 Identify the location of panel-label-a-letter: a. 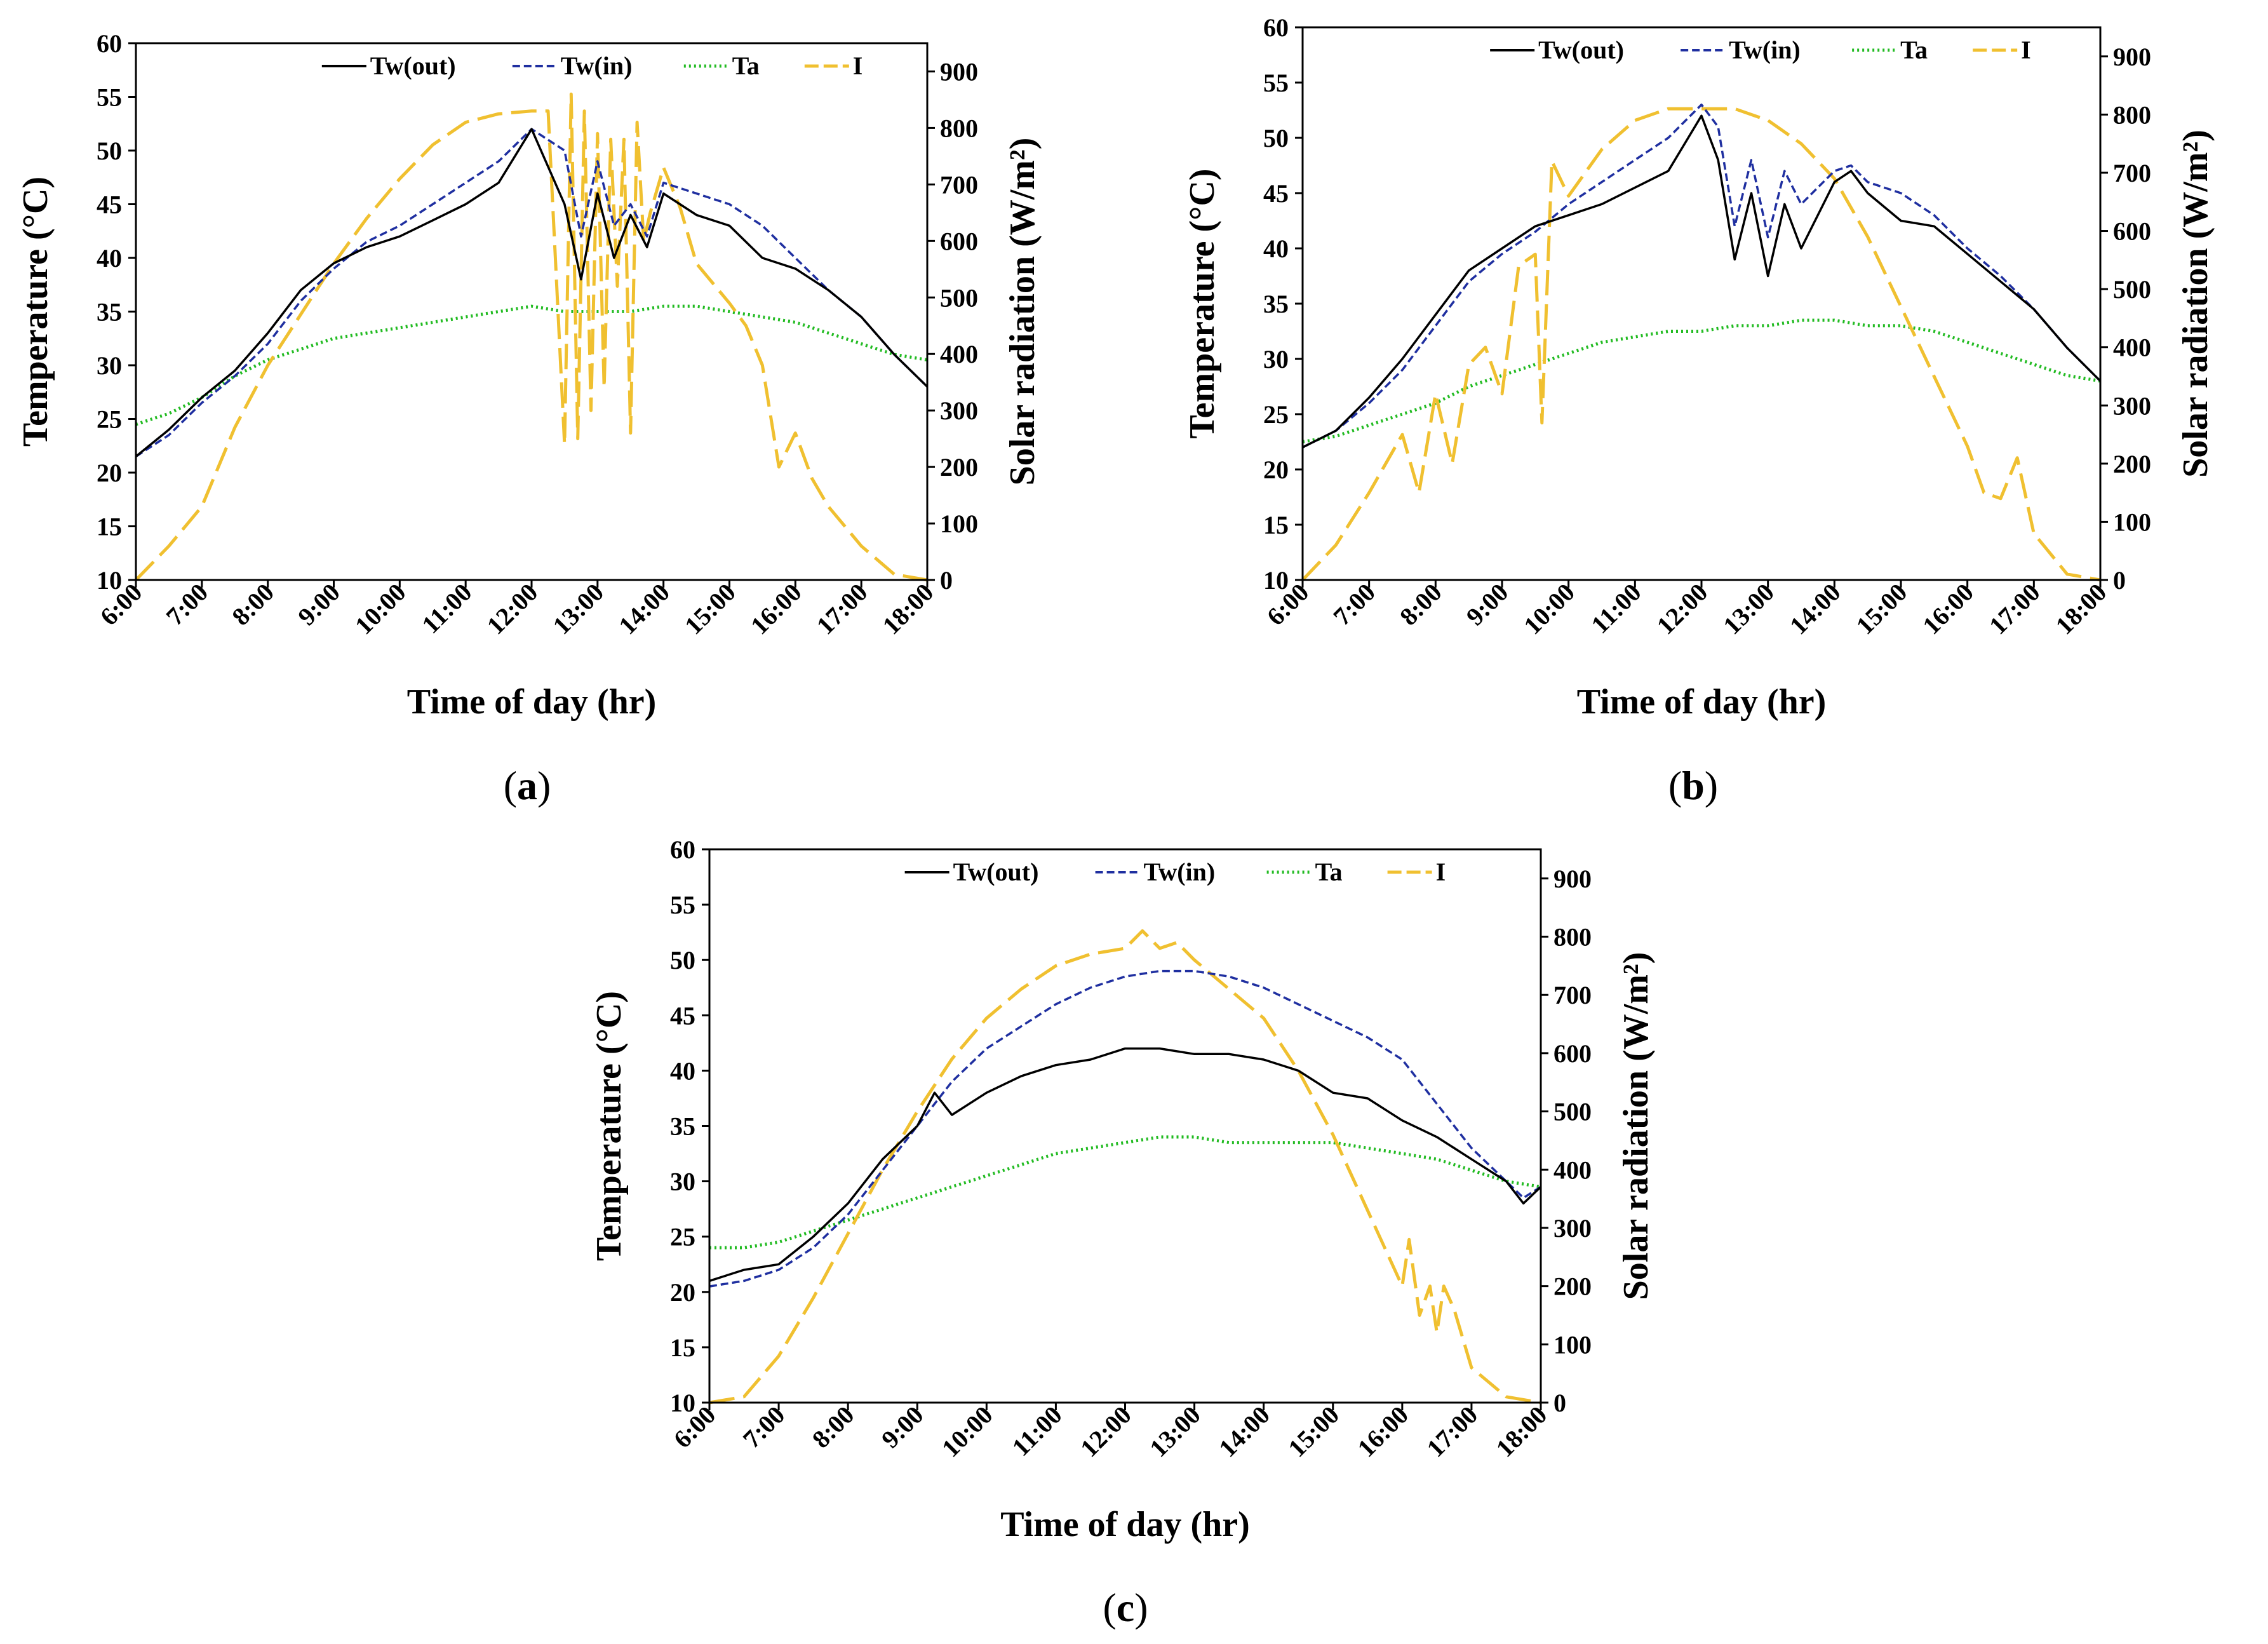
(527, 785).